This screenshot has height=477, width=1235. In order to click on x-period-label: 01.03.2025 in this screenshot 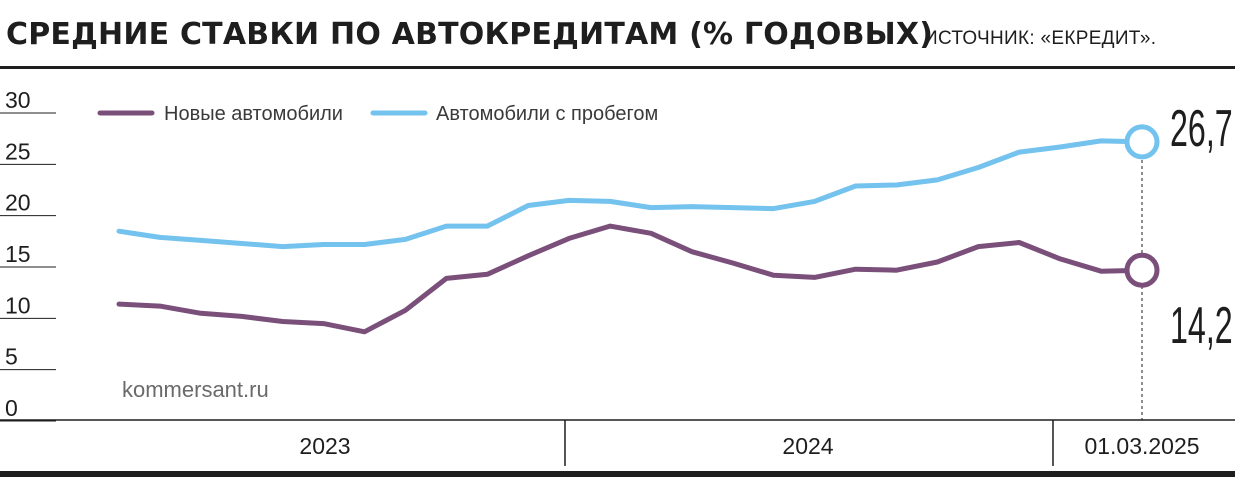, I will do `click(1141, 446)`.